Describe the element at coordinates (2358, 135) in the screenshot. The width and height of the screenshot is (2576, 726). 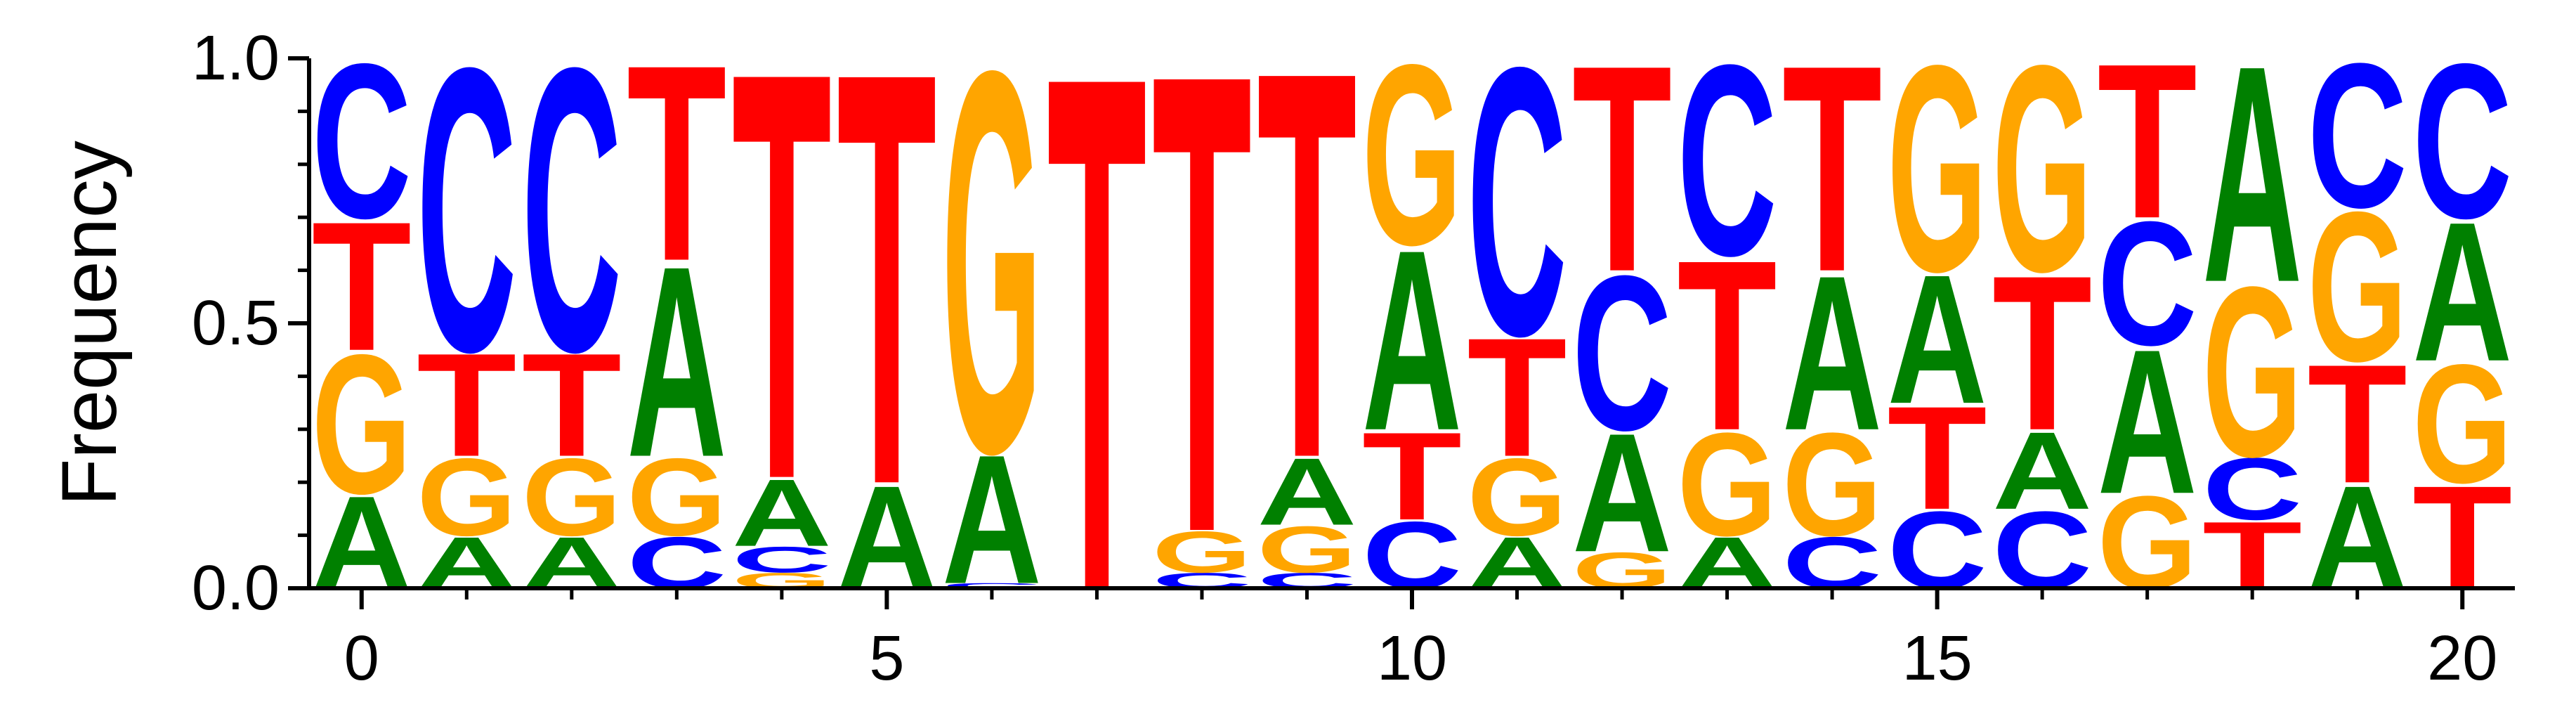
I see `logo-letter-C-pos-19: C` at that location.